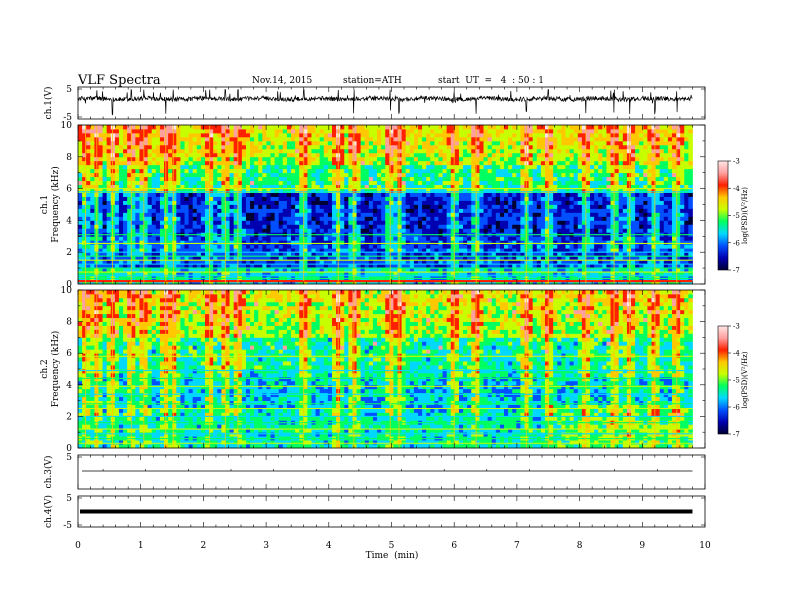 This screenshot has height=612, width=792. I want to click on ch1-spectrogram-lowband-red, so click(385, 281).